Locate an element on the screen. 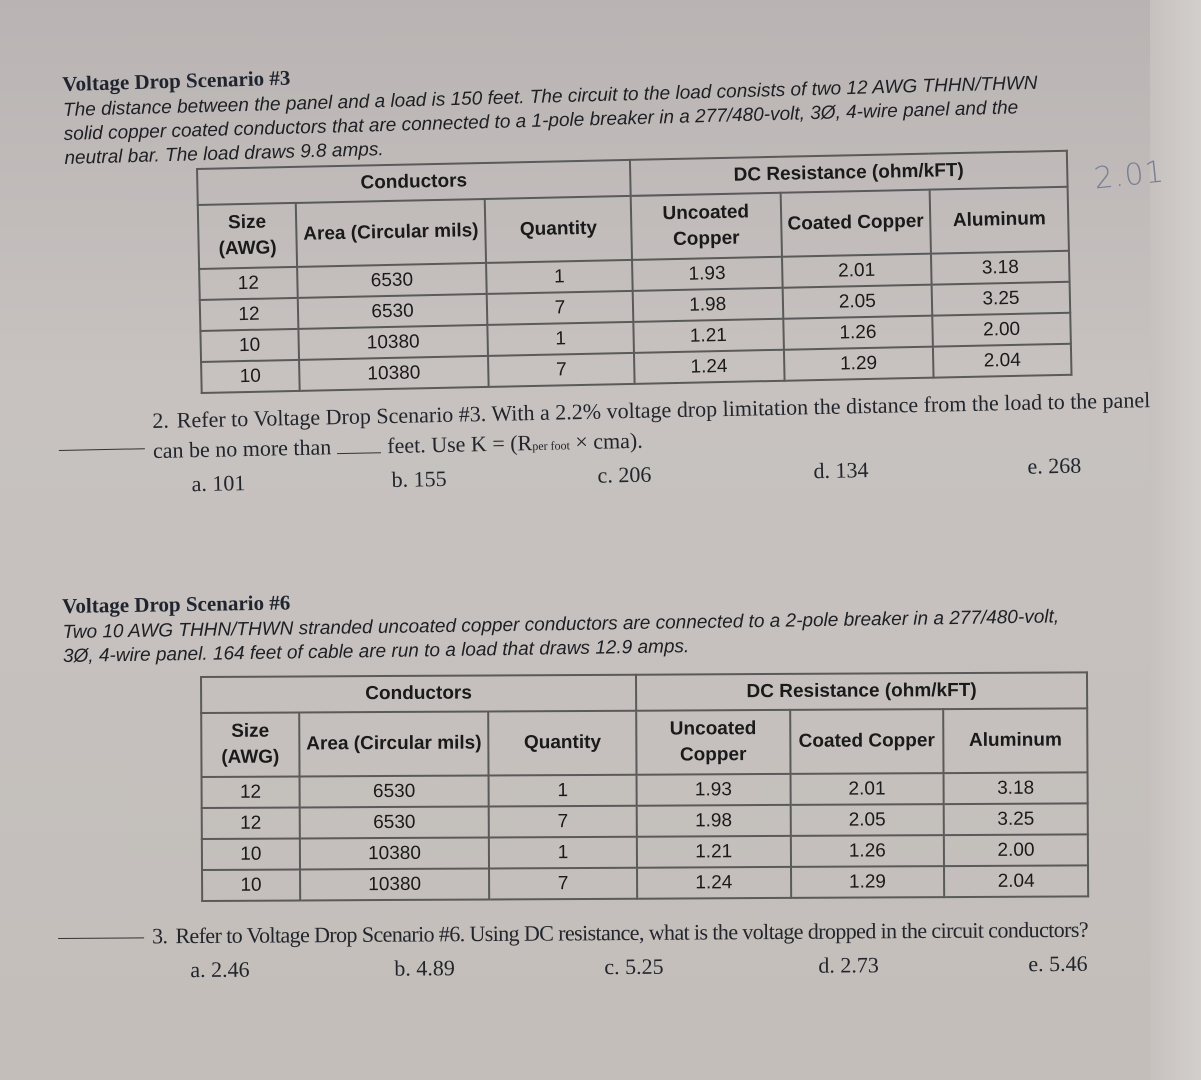  question-number: 3. is located at coordinates (160, 936).